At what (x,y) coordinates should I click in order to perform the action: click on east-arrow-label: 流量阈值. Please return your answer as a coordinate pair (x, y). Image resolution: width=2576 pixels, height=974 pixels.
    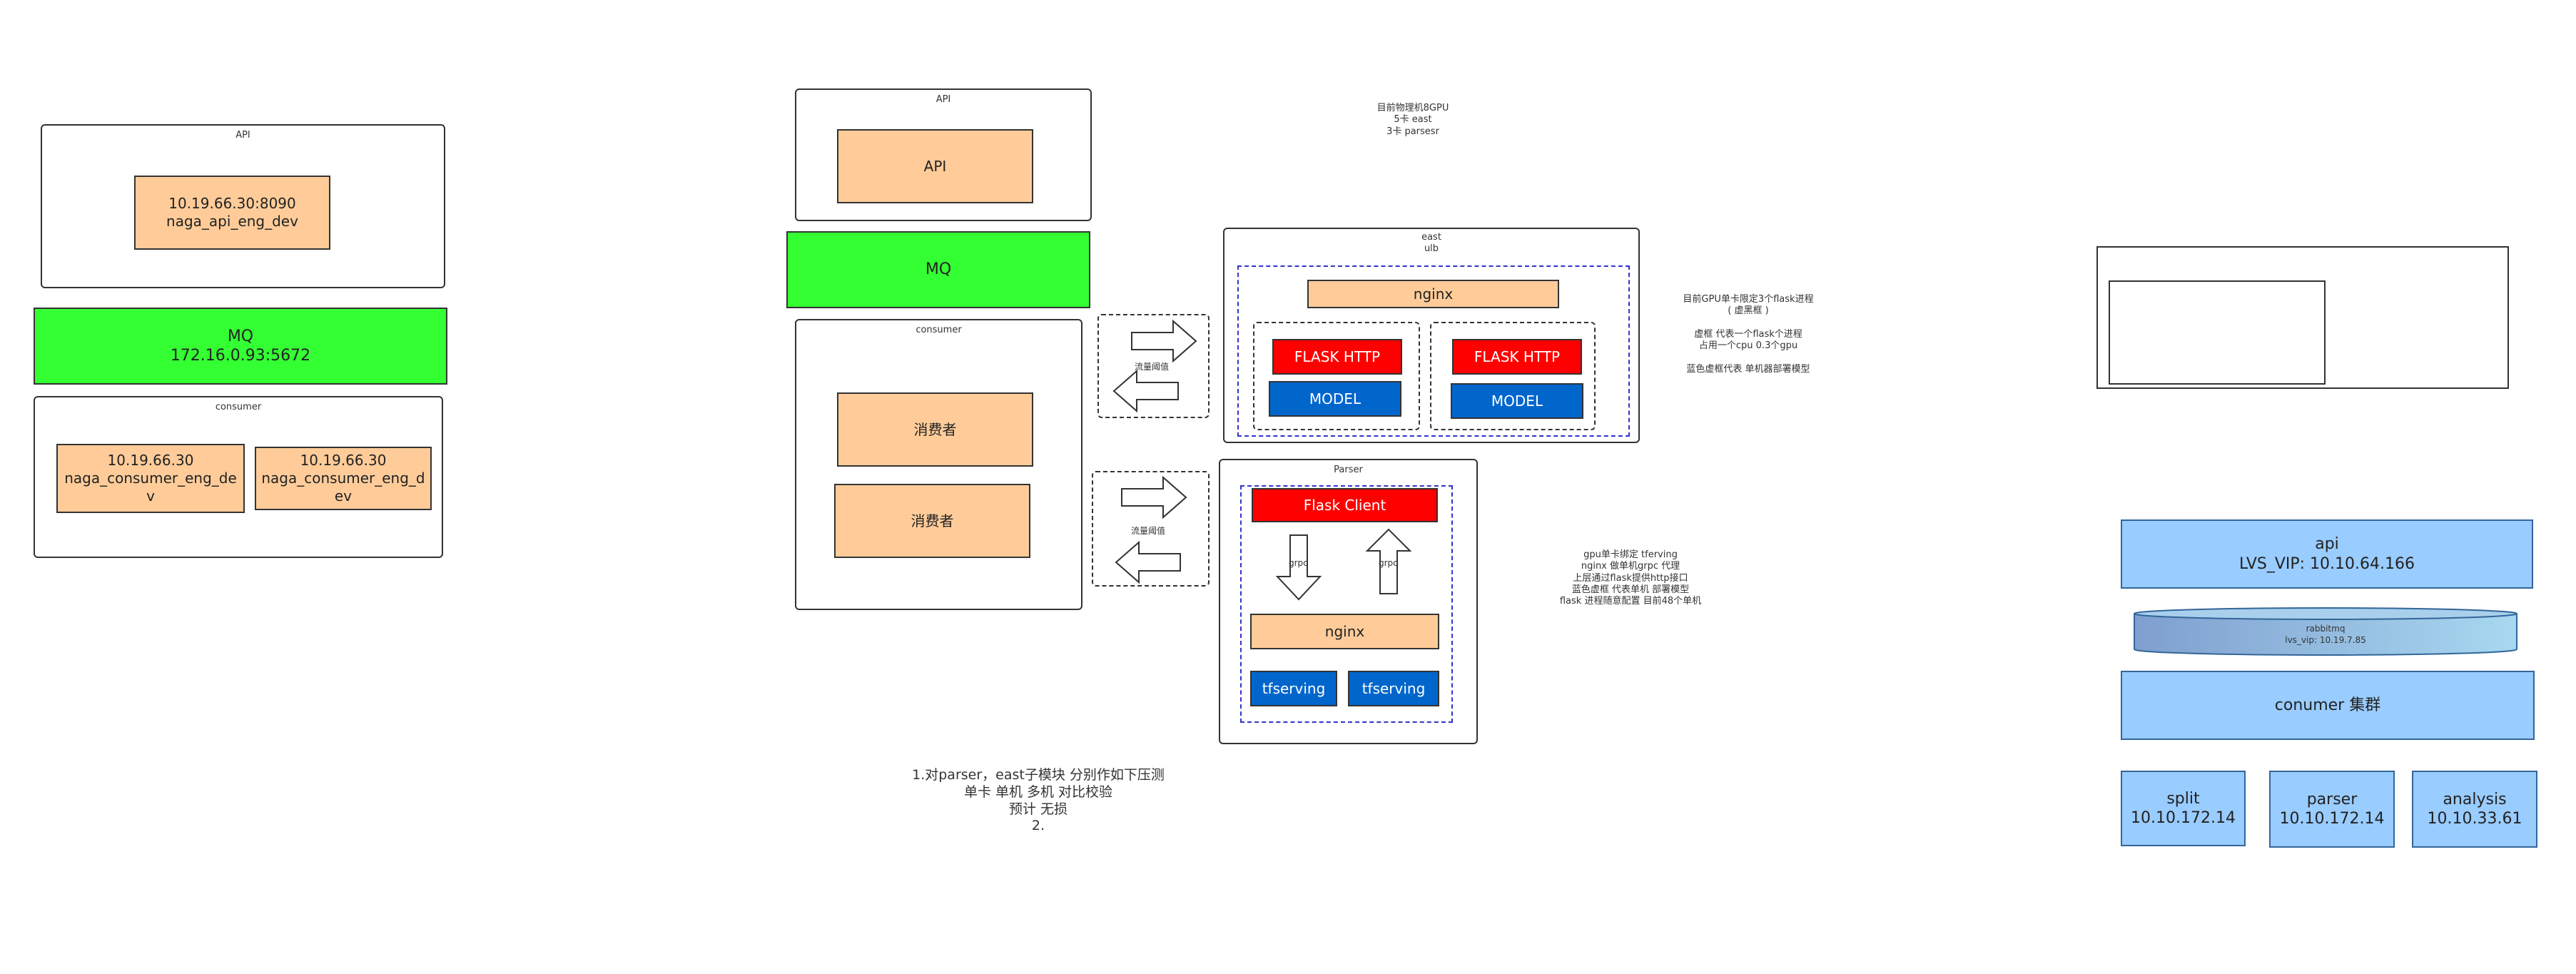
    Looking at the image, I should click on (1152, 367).